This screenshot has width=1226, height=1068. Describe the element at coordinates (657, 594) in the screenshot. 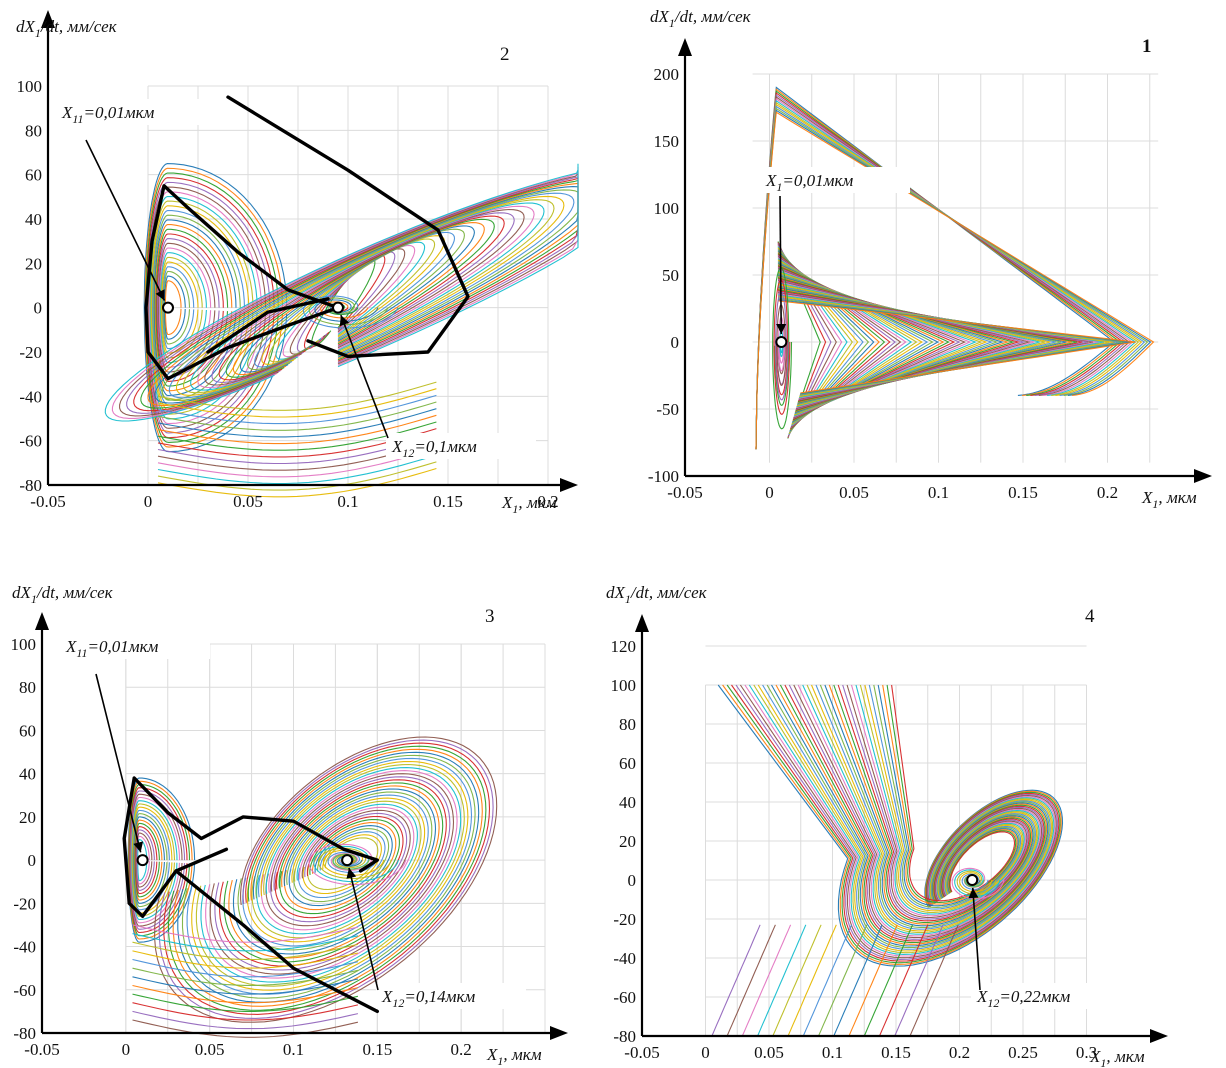

I see `annotation-label: dX1/dt, мм/сек` at that location.